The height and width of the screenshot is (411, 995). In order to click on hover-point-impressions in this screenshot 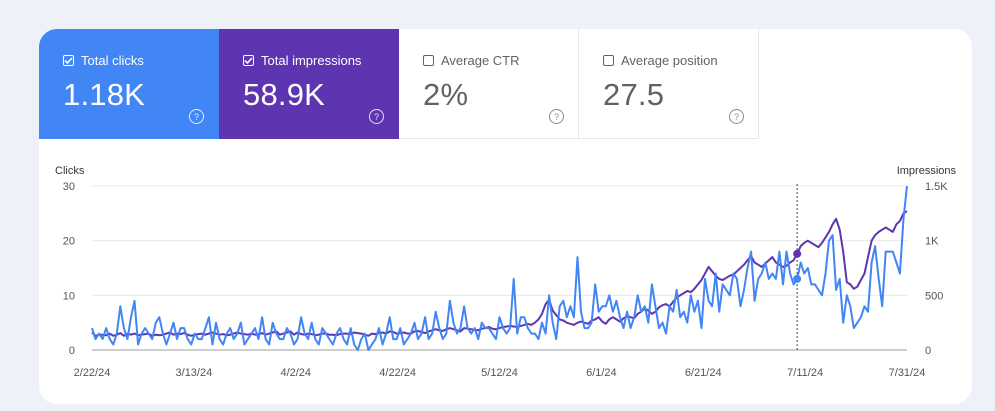, I will do `click(797, 253)`.